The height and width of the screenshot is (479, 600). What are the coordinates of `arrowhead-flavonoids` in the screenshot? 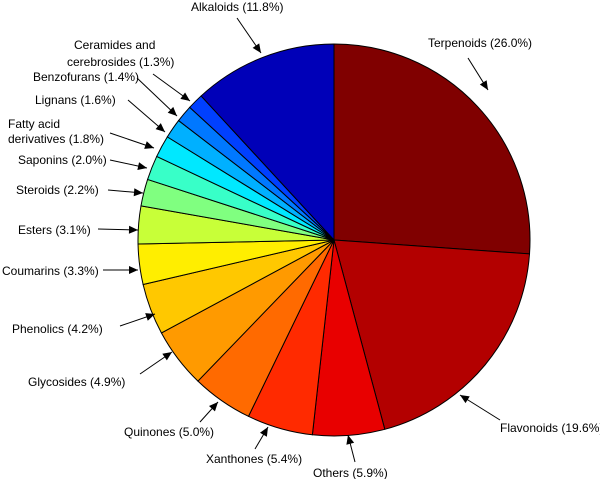 It's located at (465, 399).